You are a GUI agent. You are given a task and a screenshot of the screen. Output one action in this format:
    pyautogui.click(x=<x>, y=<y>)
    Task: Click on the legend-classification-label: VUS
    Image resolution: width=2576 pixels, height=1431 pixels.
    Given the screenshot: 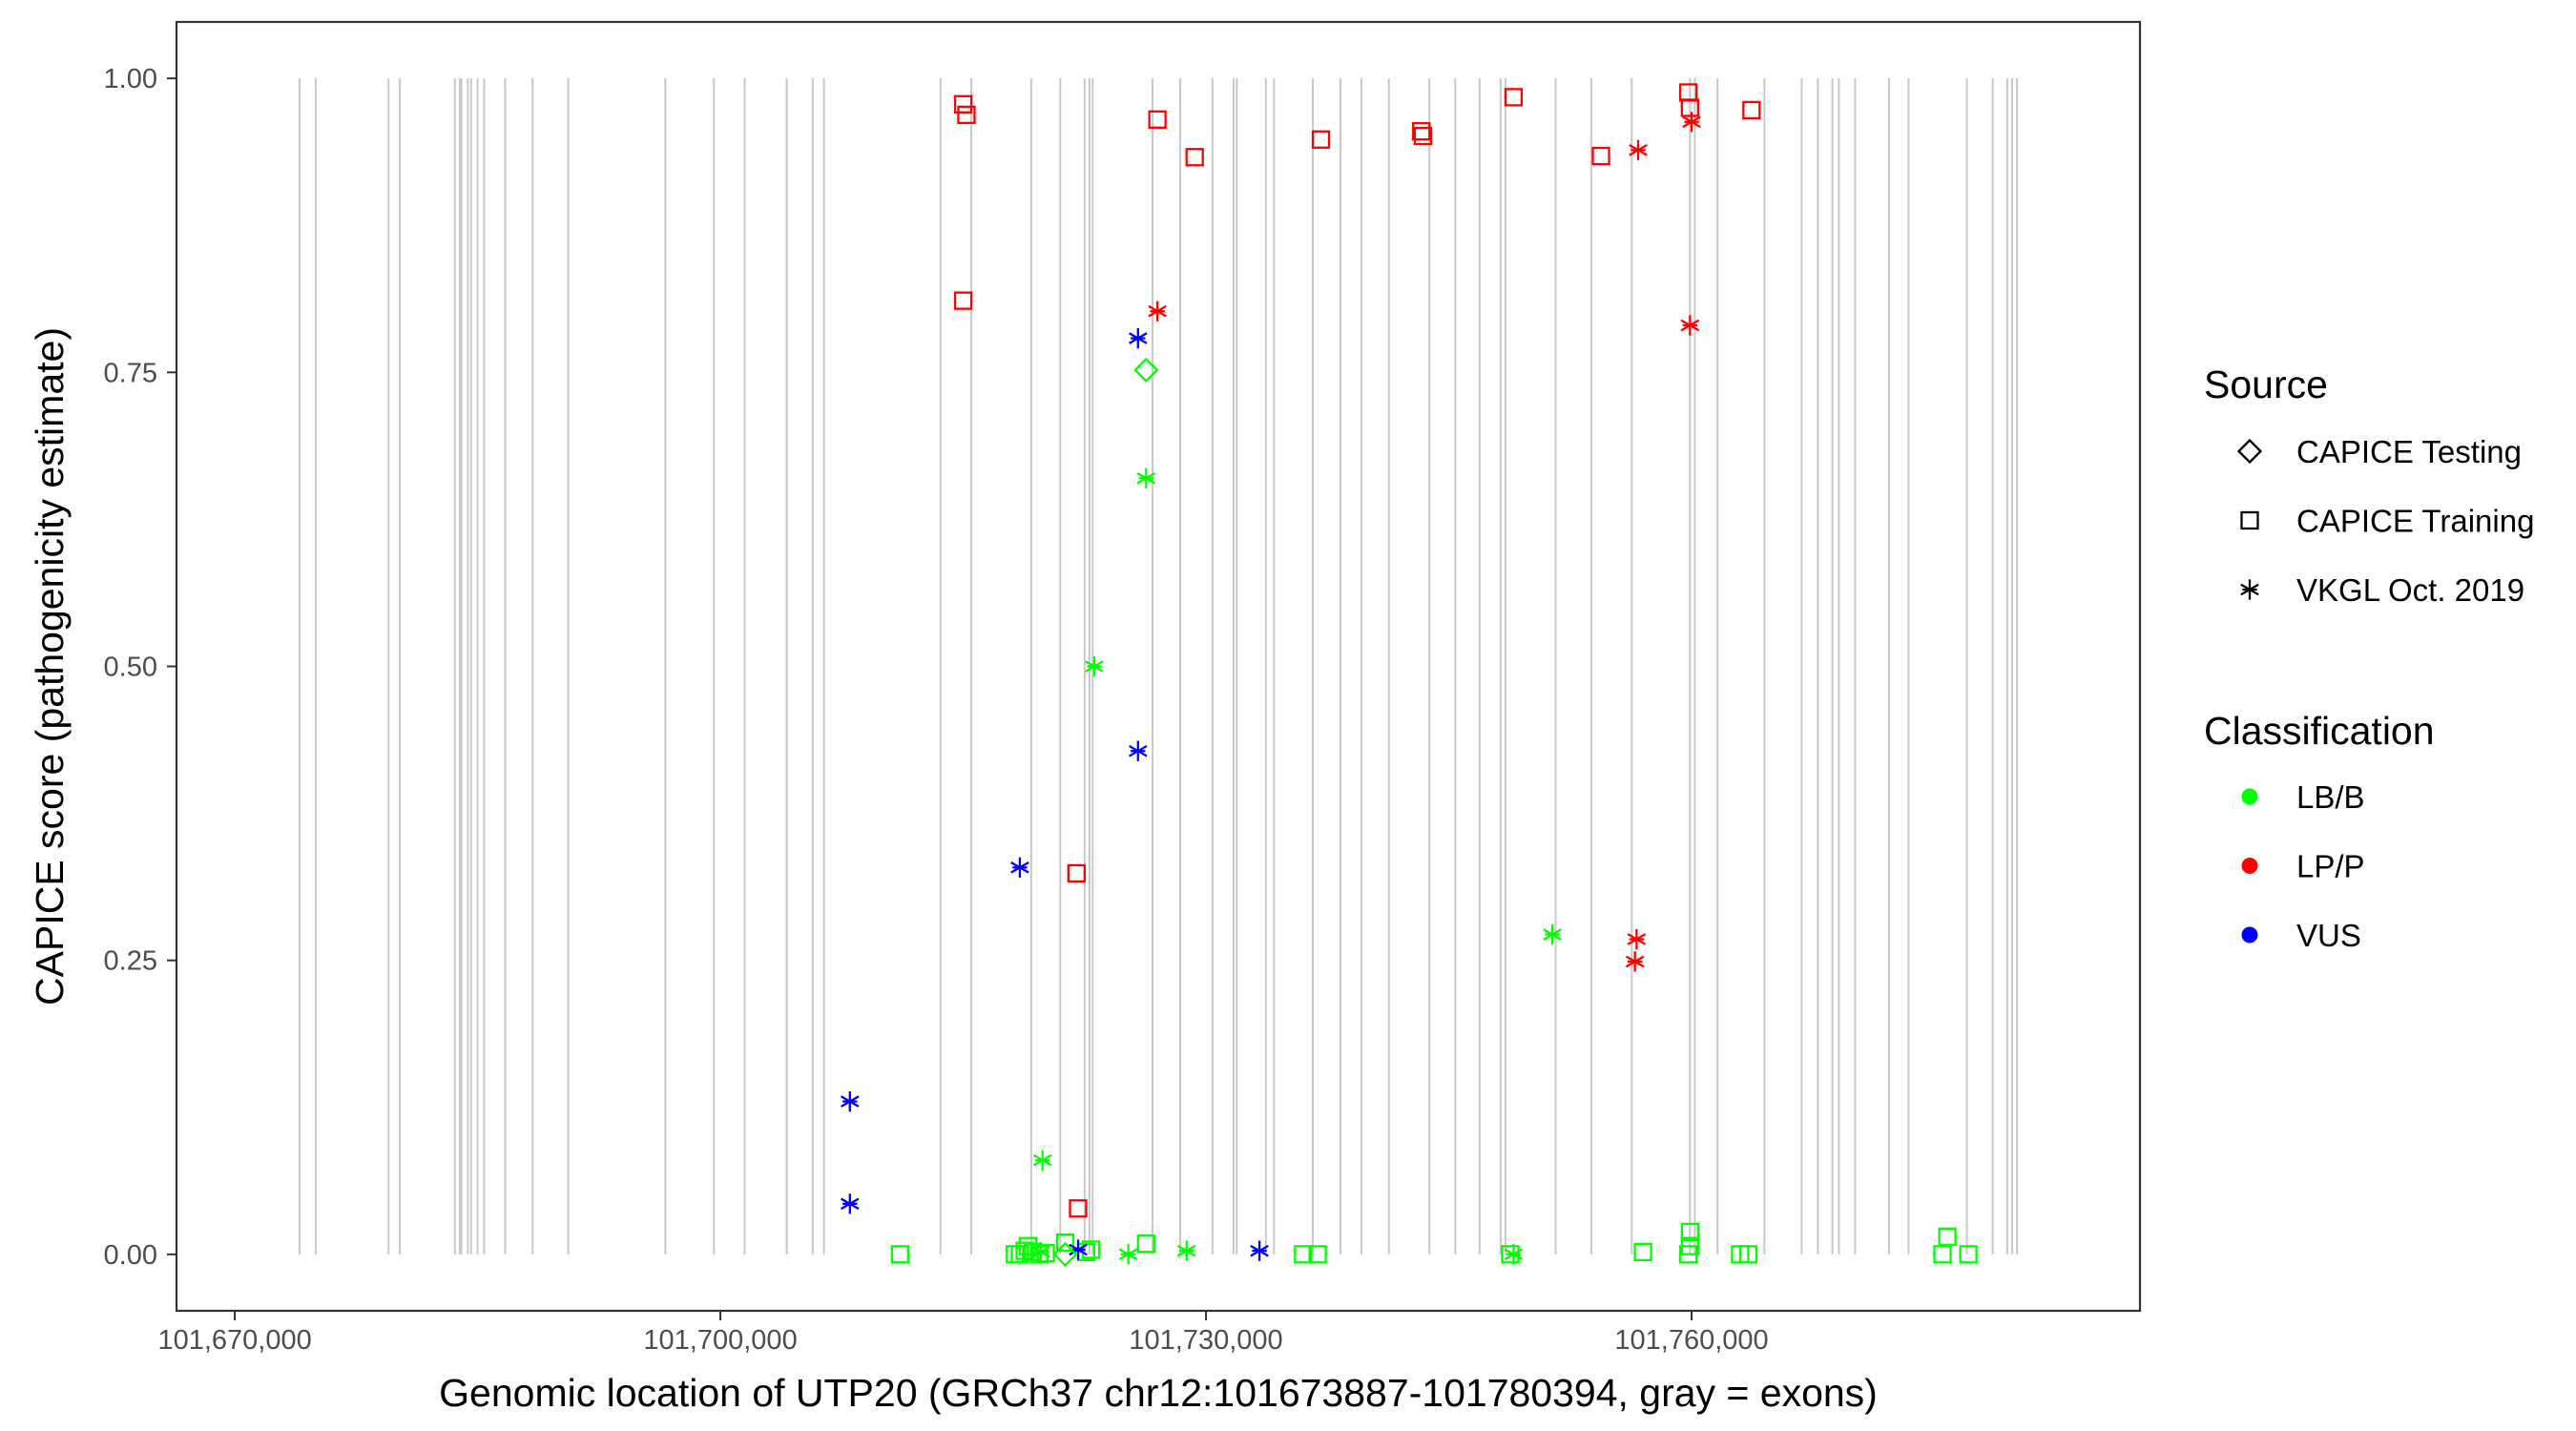 What is the action you would take?
    pyautogui.click(x=2328, y=936)
    